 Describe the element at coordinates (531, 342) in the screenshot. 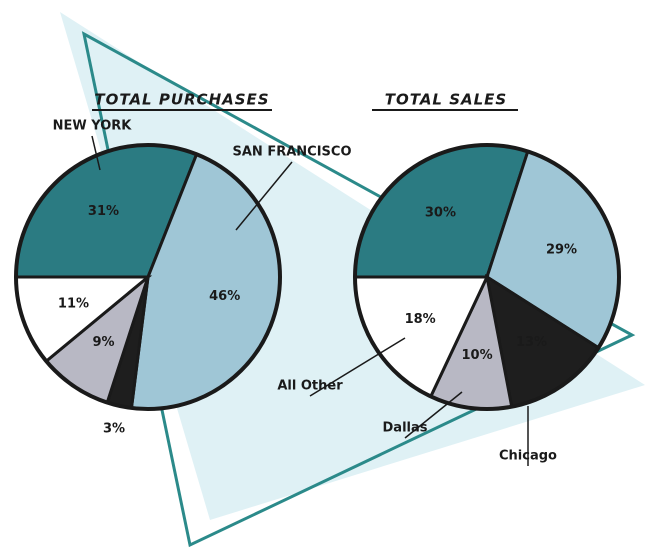

I see `value-label: 13%` at that location.